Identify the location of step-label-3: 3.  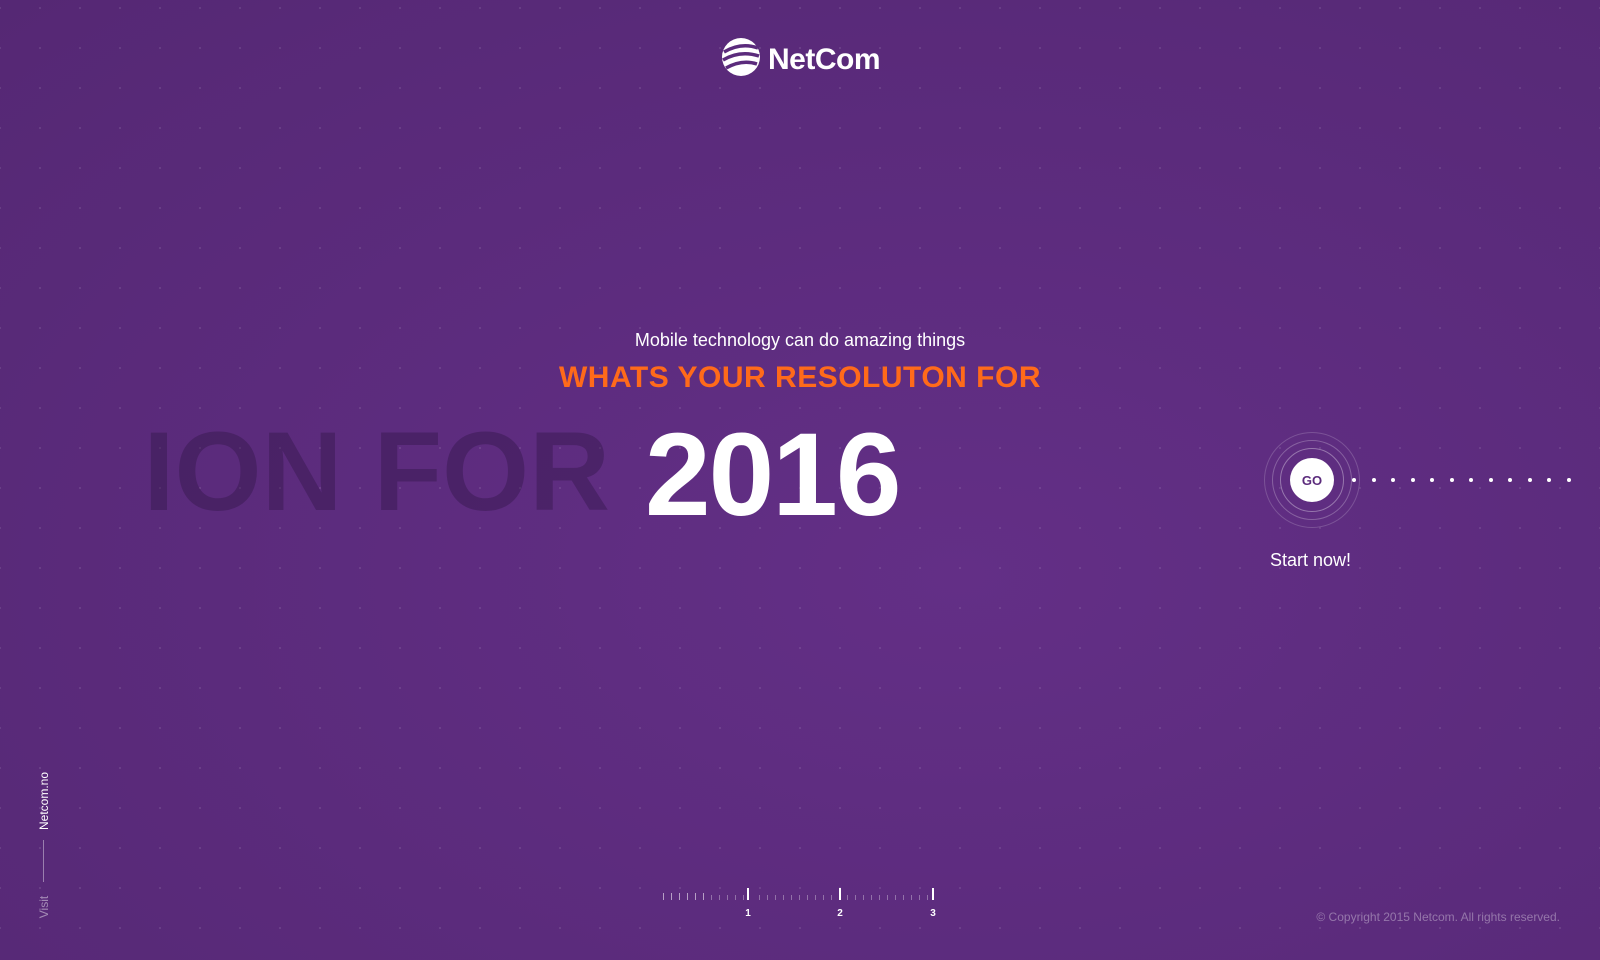
(933, 913).